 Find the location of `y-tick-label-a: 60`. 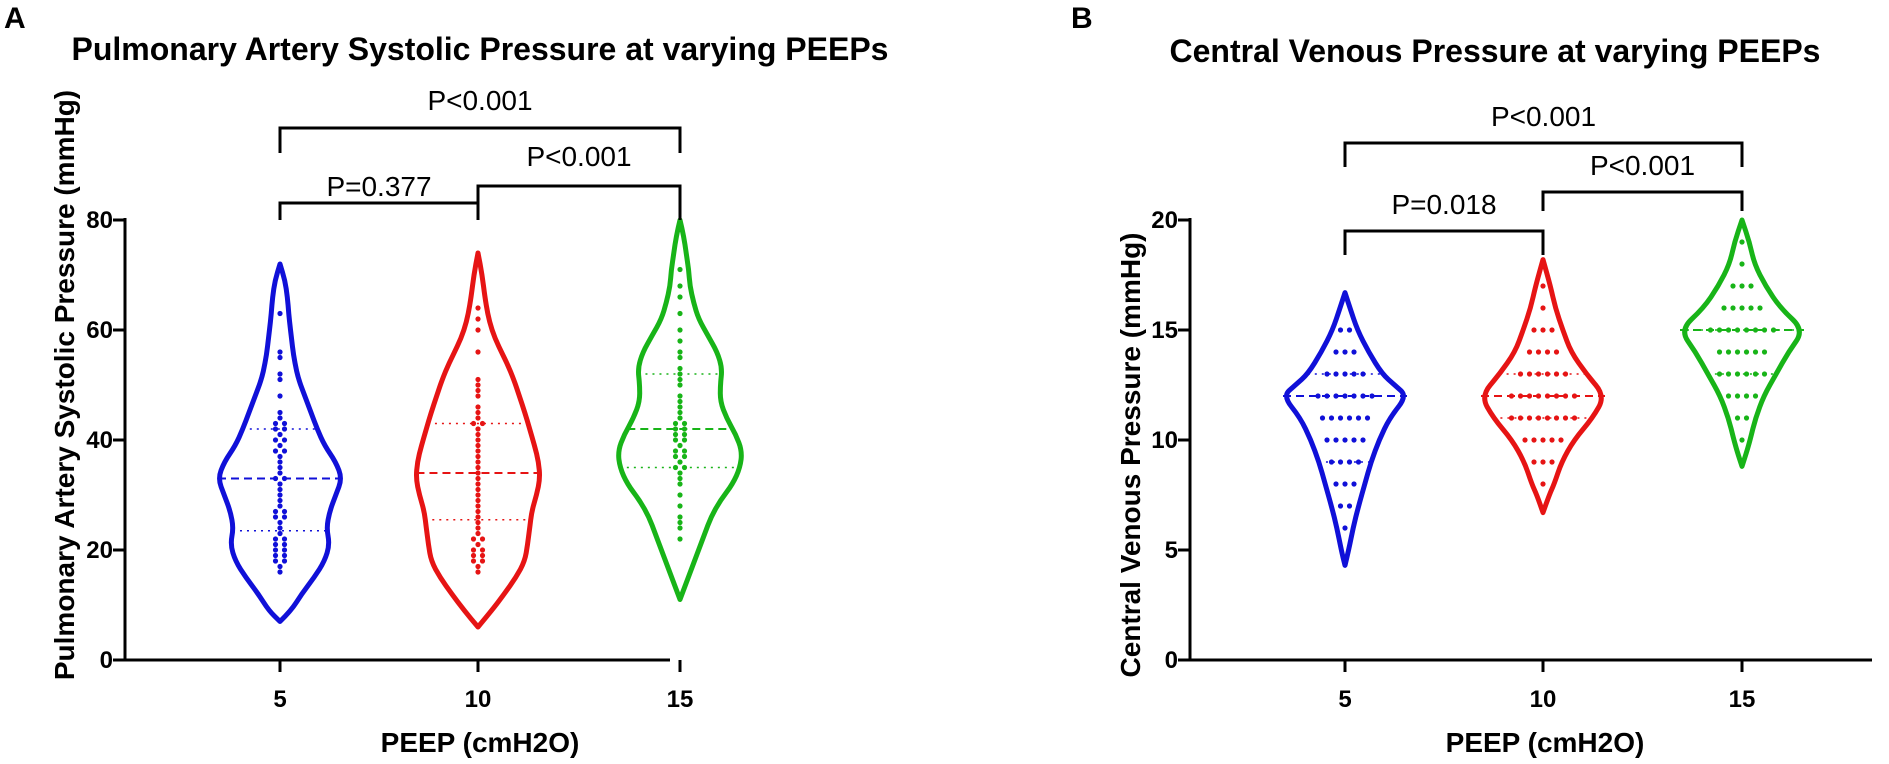

y-tick-label-a: 60 is located at coordinates (99, 330).